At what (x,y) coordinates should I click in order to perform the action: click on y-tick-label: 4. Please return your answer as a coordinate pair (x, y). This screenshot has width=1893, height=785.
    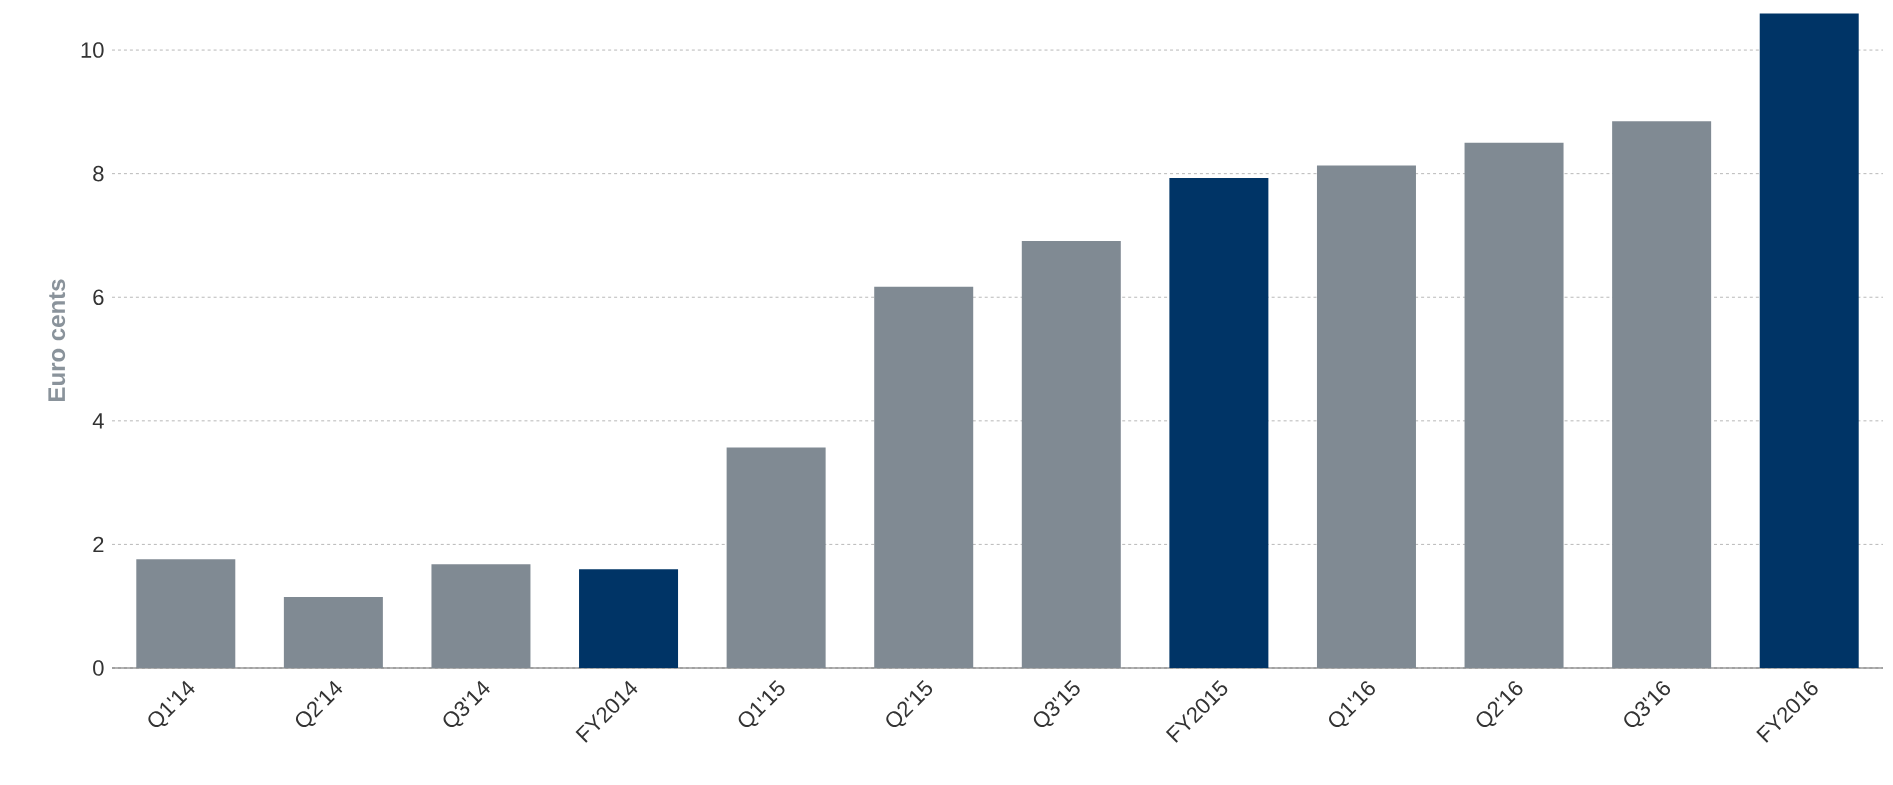
    Looking at the image, I should click on (98, 421).